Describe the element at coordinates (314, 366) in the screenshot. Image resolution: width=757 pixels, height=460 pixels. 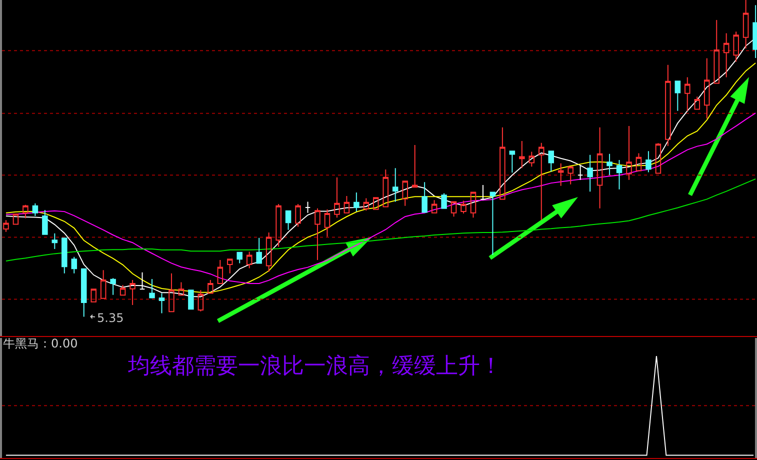
I see `annotation: 均线都需要一浪比一浪高，缓缓上升！` at that location.